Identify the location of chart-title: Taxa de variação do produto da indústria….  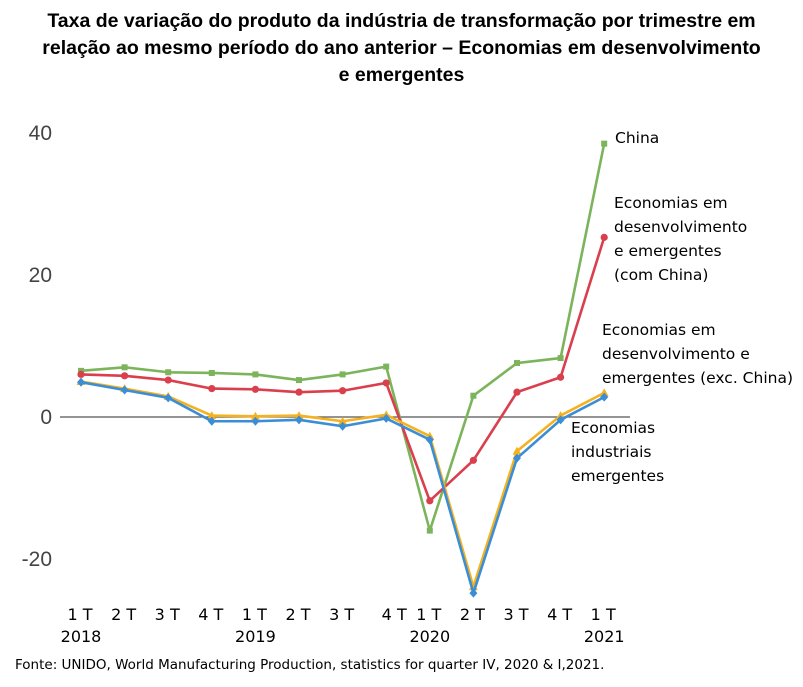
(401, 48).